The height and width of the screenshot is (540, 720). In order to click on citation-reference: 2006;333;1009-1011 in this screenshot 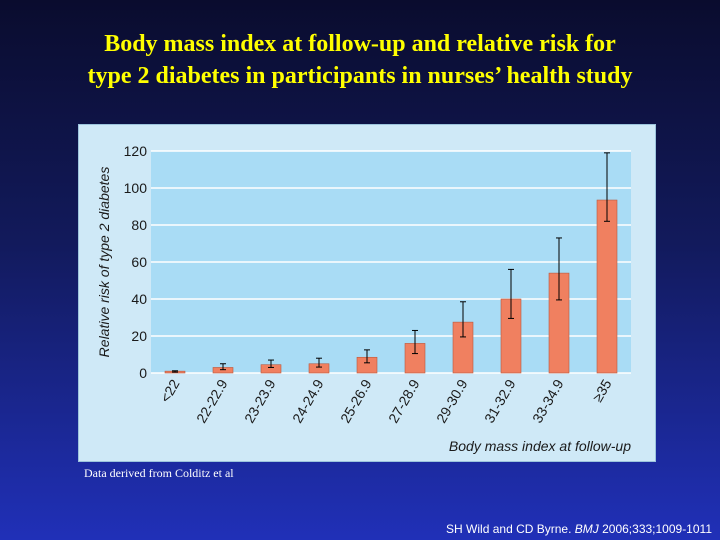, I will do `click(657, 529)`.